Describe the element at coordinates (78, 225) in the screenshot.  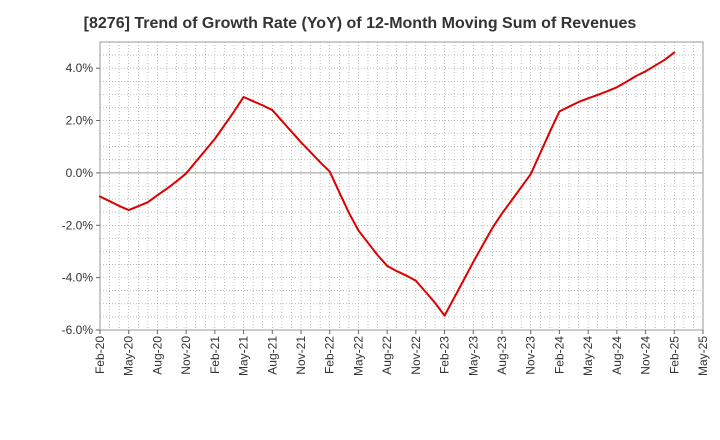
I see `y-tick-label: -2.0%` at that location.